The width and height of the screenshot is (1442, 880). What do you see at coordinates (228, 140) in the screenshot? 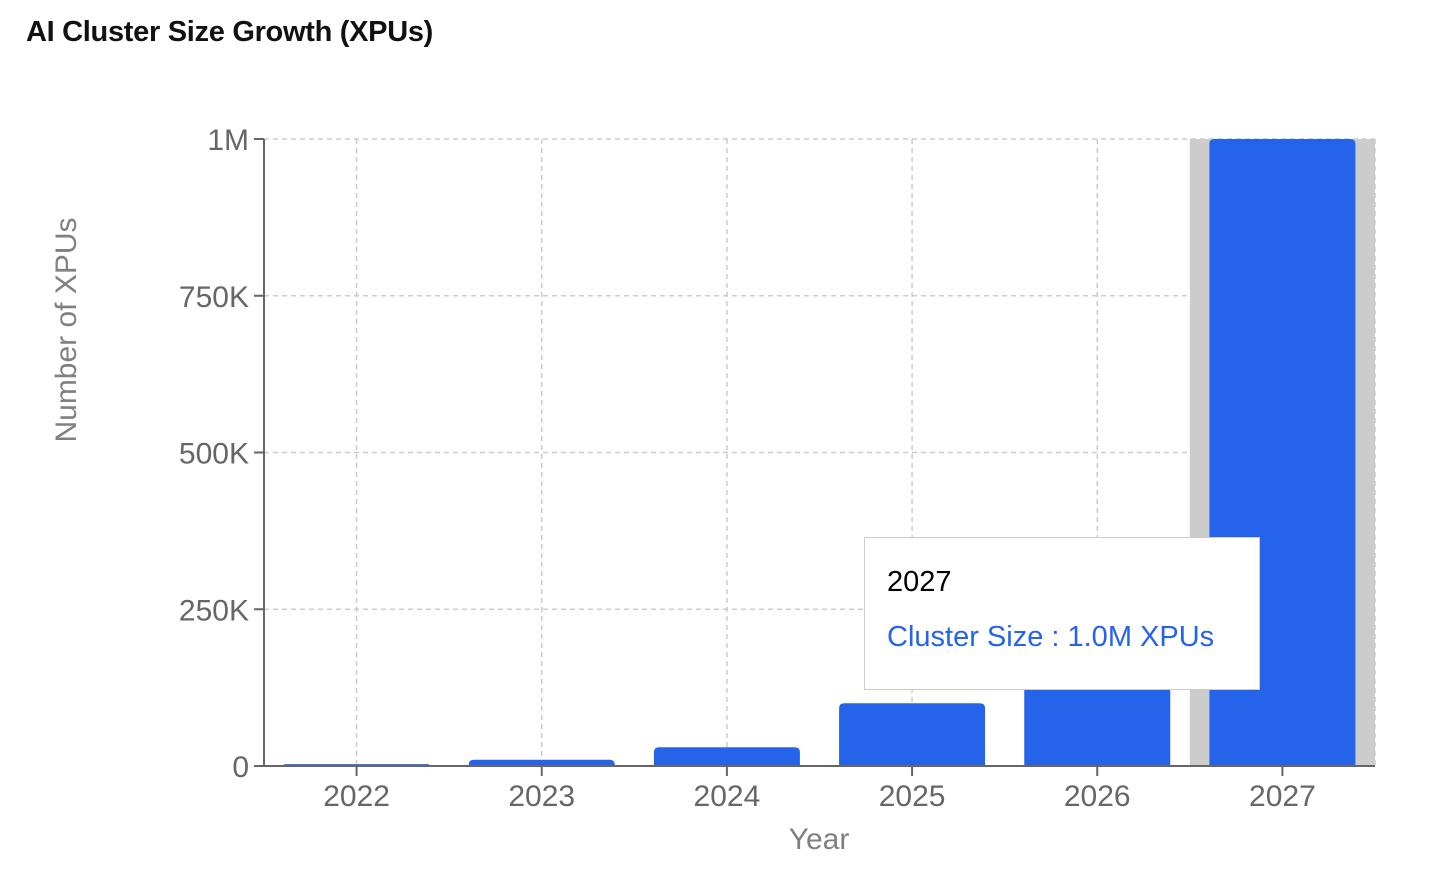
I see `y-tick-label: 1M` at bounding box center [228, 140].